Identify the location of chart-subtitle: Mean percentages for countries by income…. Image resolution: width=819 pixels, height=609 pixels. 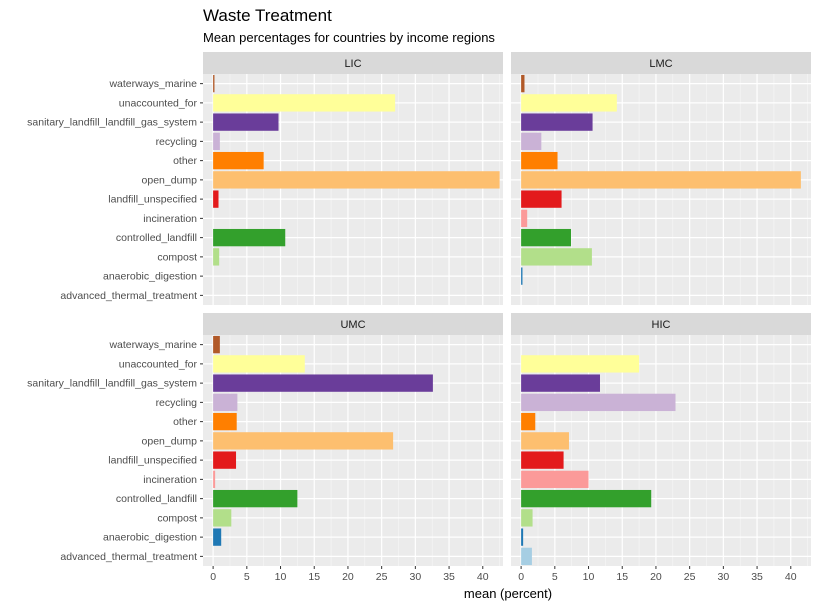
(349, 37).